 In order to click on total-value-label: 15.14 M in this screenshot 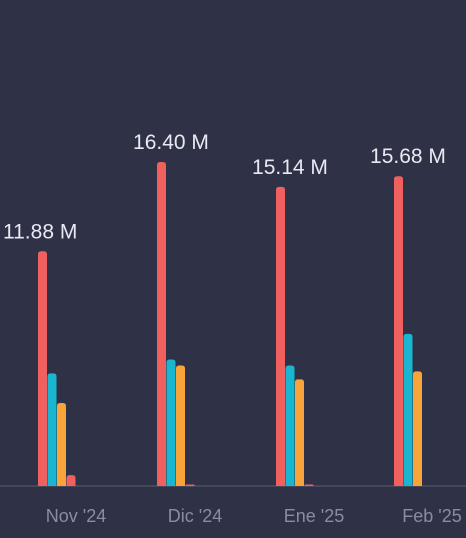, I will do `click(290, 167)`.